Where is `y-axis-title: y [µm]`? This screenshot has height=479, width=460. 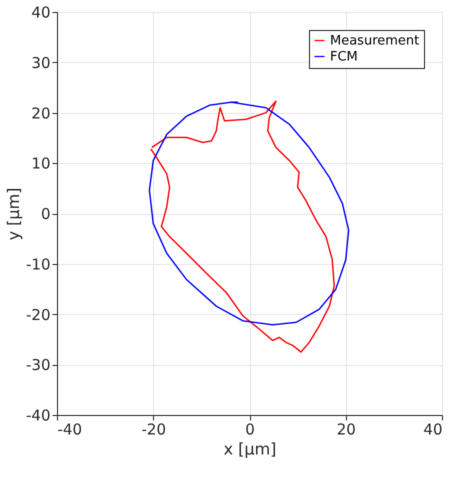 y-axis-title: y [µm] is located at coordinates (13, 214).